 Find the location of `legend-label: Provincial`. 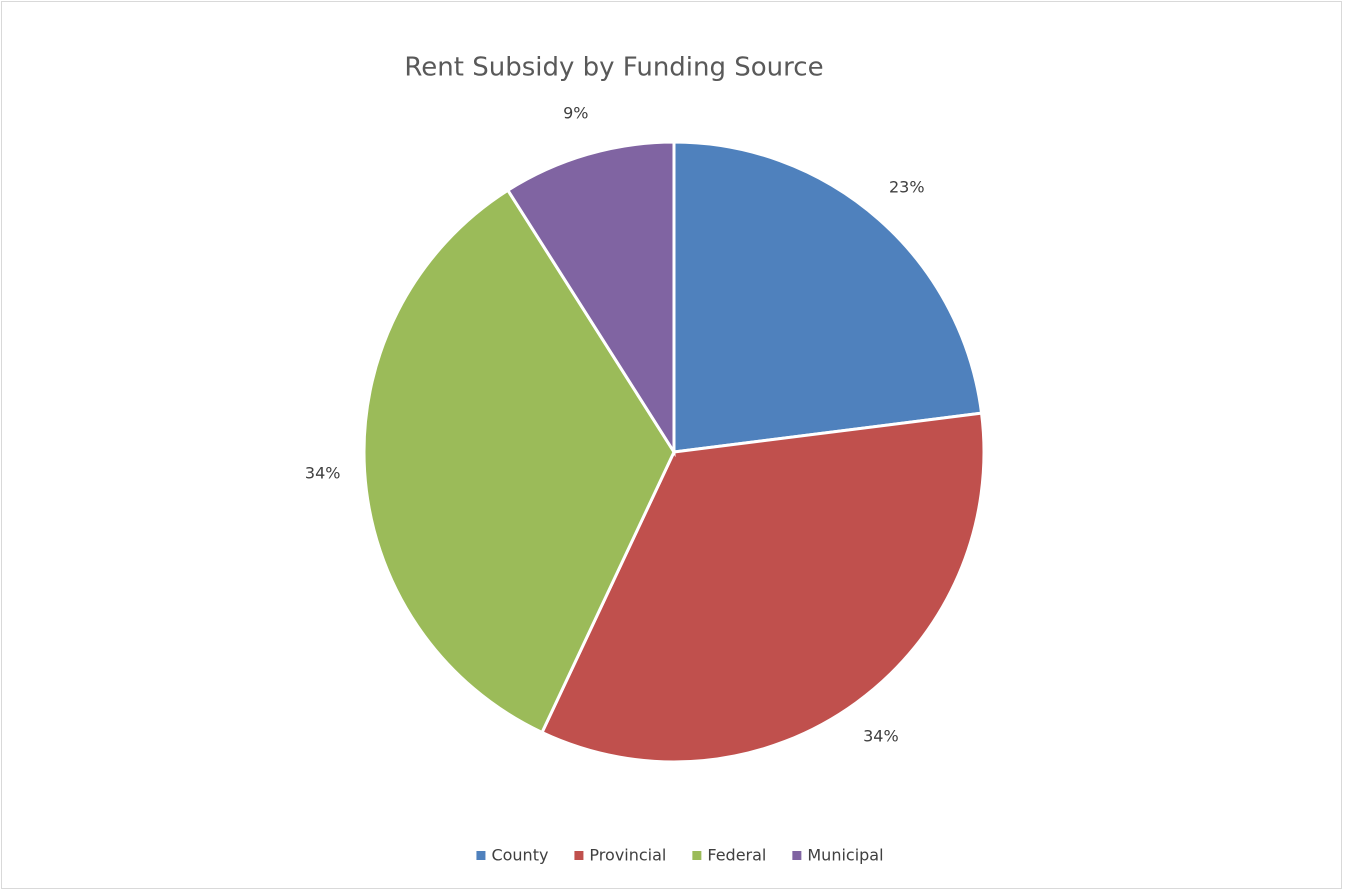

legend-label: Provincial is located at coordinates (627, 855).